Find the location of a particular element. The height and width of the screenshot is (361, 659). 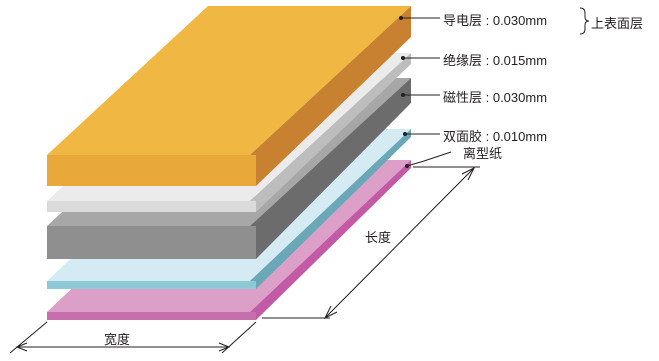

leader-dot-magnetic is located at coordinates (403, 95).